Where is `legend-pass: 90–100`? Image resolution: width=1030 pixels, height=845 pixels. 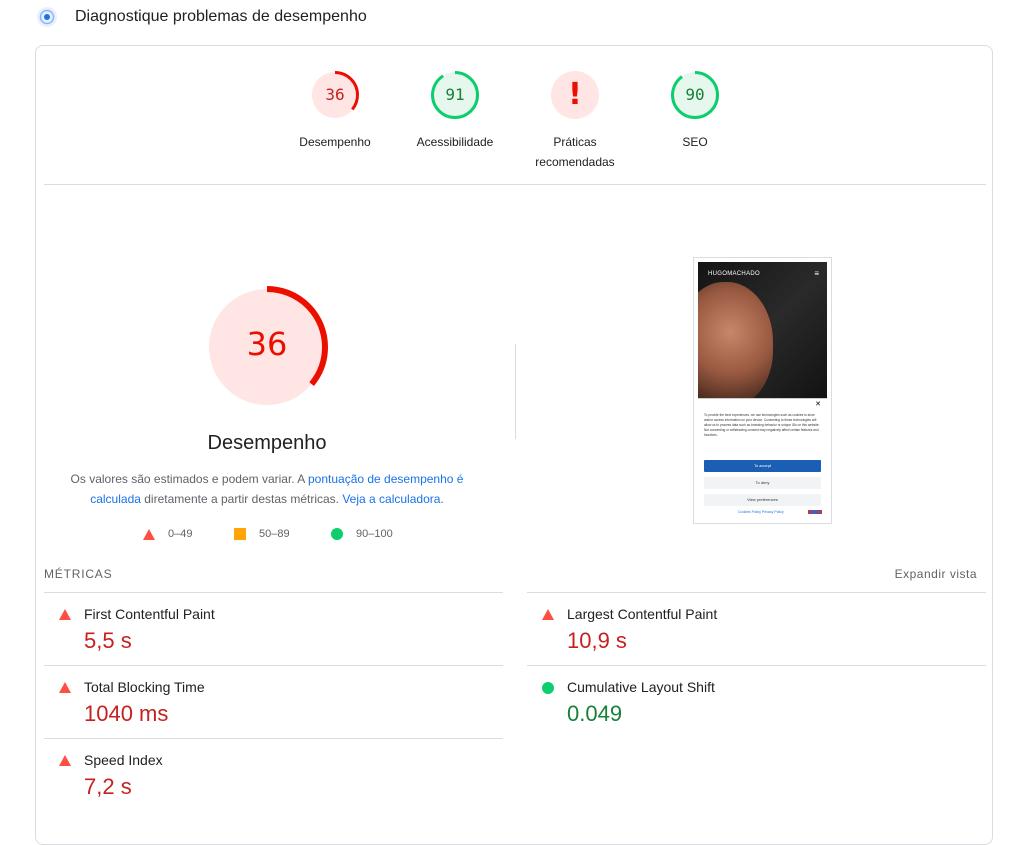
legend-pass: 90–100 is located at coordinates (362, 534).